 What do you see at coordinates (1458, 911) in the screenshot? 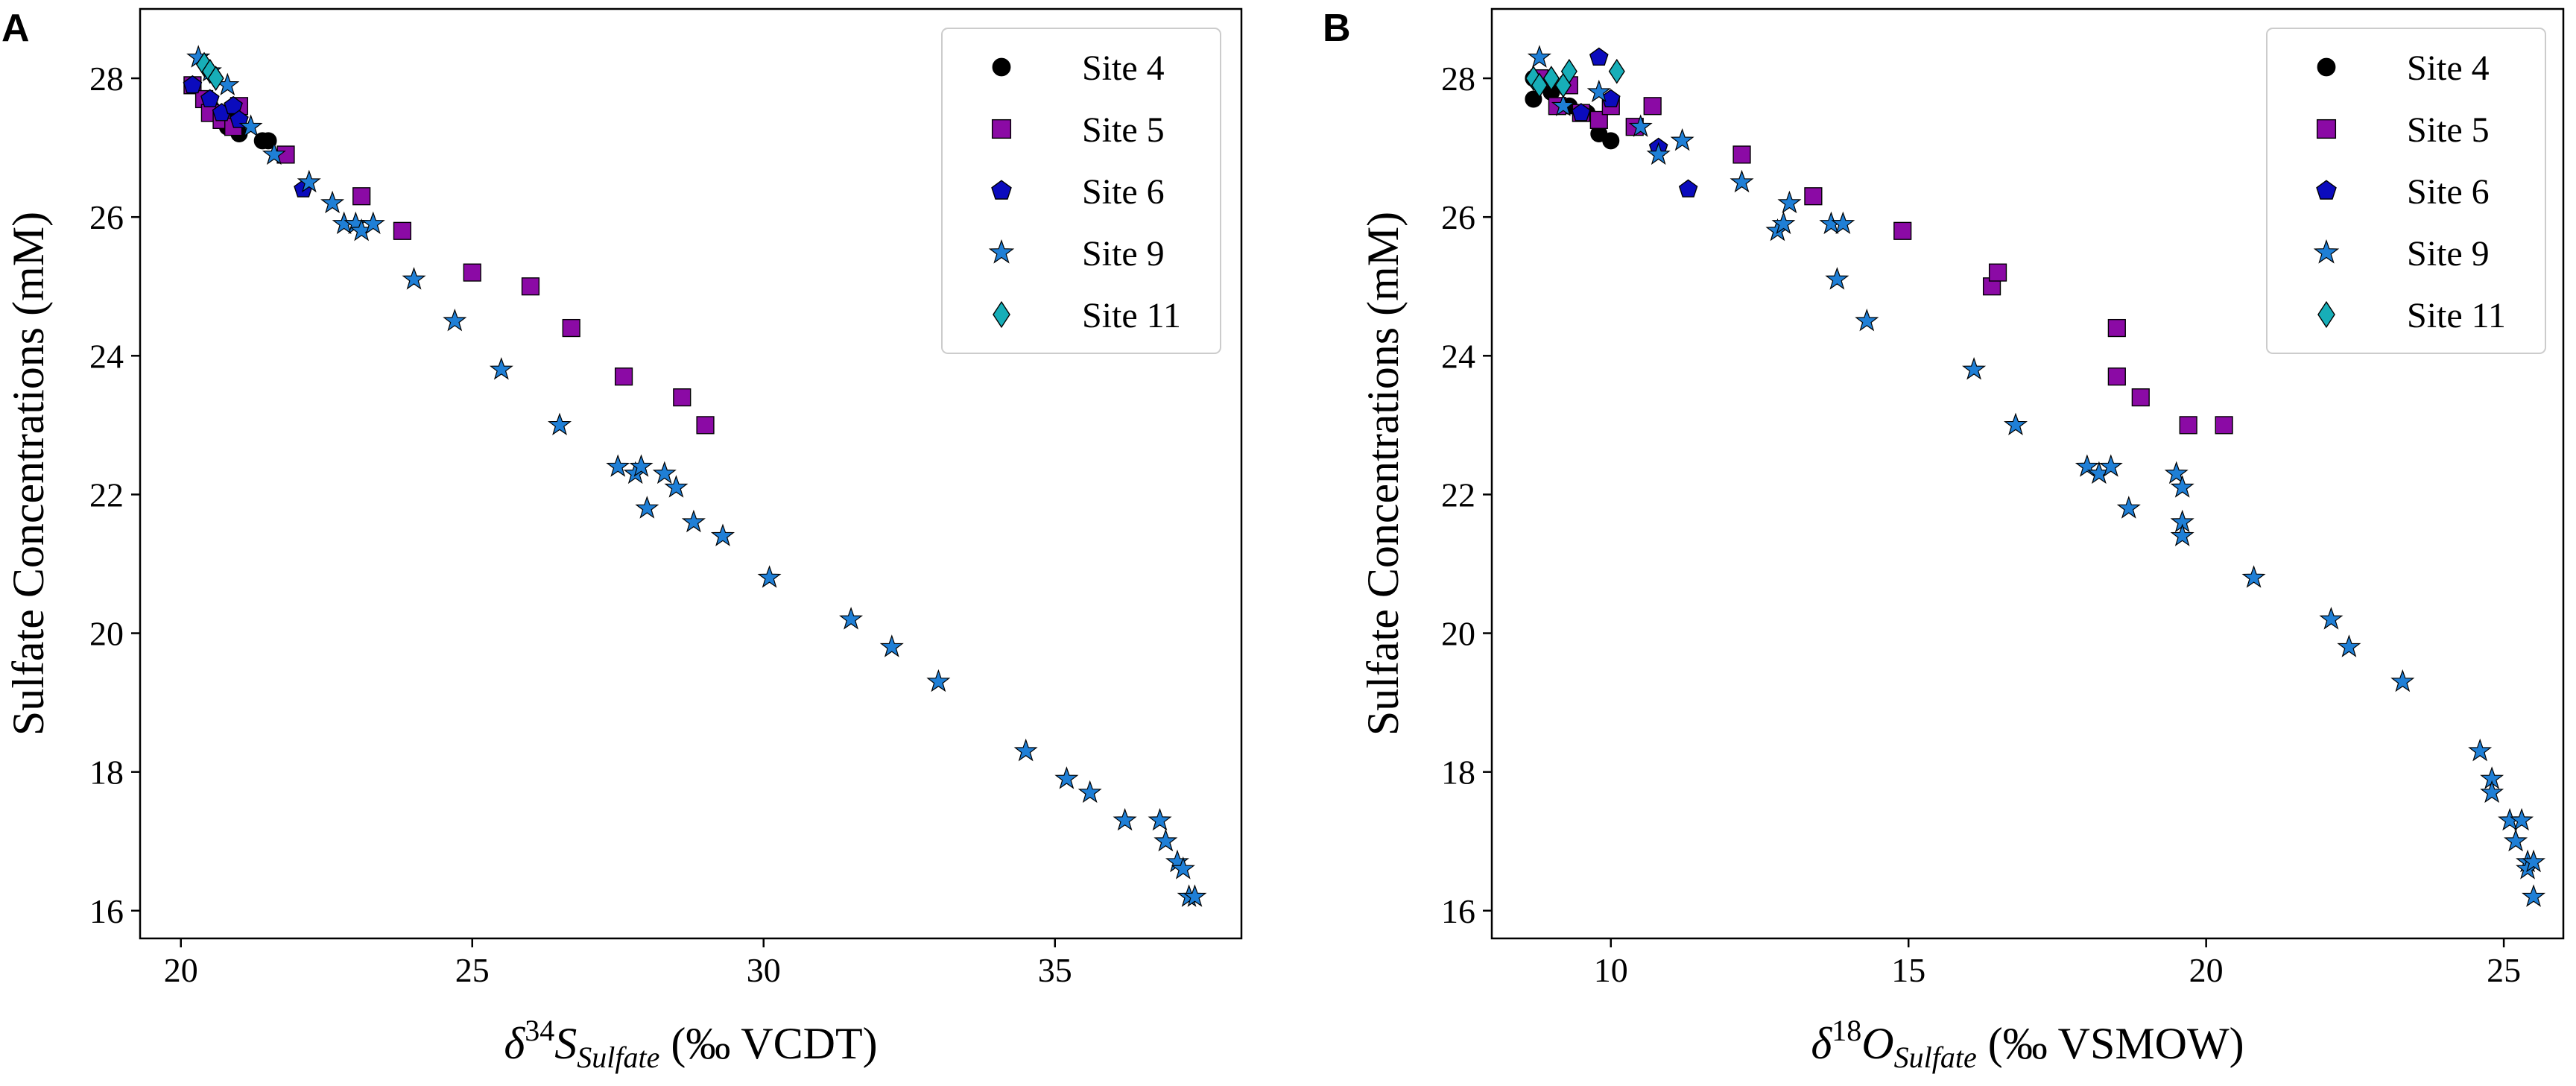
I see `y-tick-label: 16` at bounding box center [1458, 911].